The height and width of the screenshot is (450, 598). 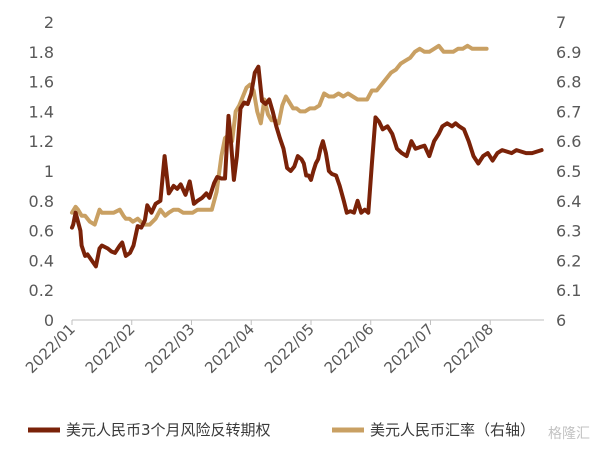 What do you see at coordinates (41, 141) in the screenshot?
I see `y-left-tick-label: 1.2` at bounding box center [41, 141].